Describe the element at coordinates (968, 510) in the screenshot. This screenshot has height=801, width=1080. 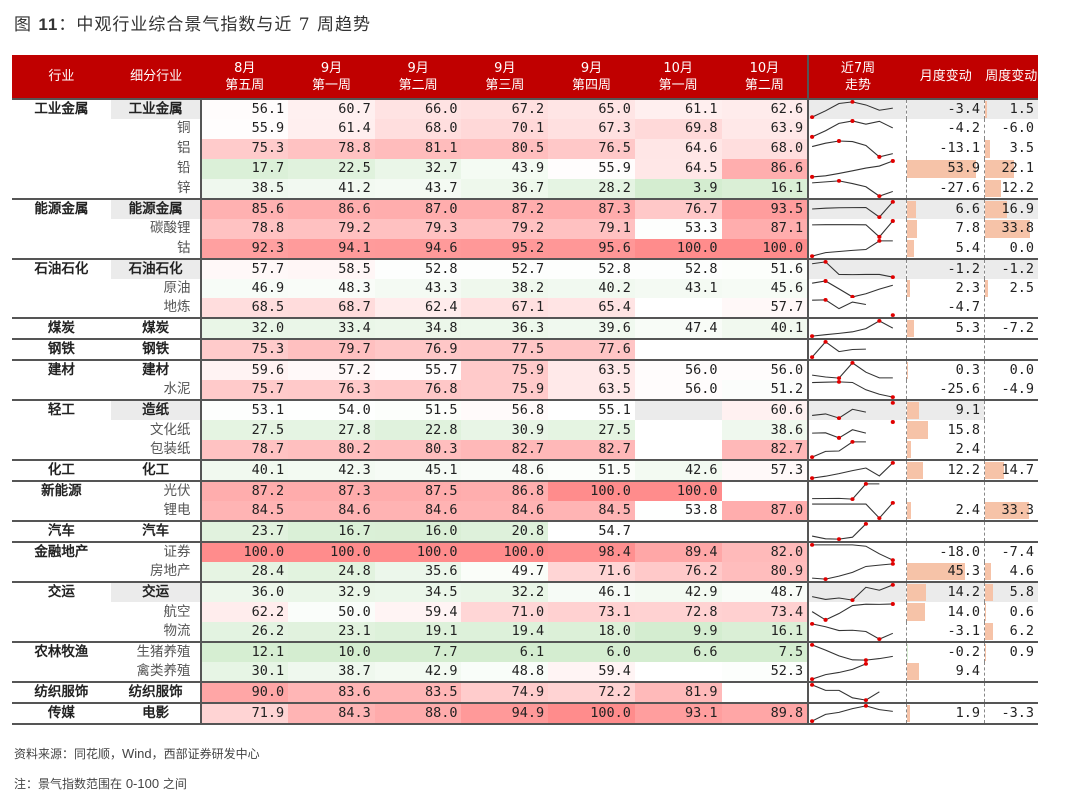
I see `change-value: 2.4` at that location.